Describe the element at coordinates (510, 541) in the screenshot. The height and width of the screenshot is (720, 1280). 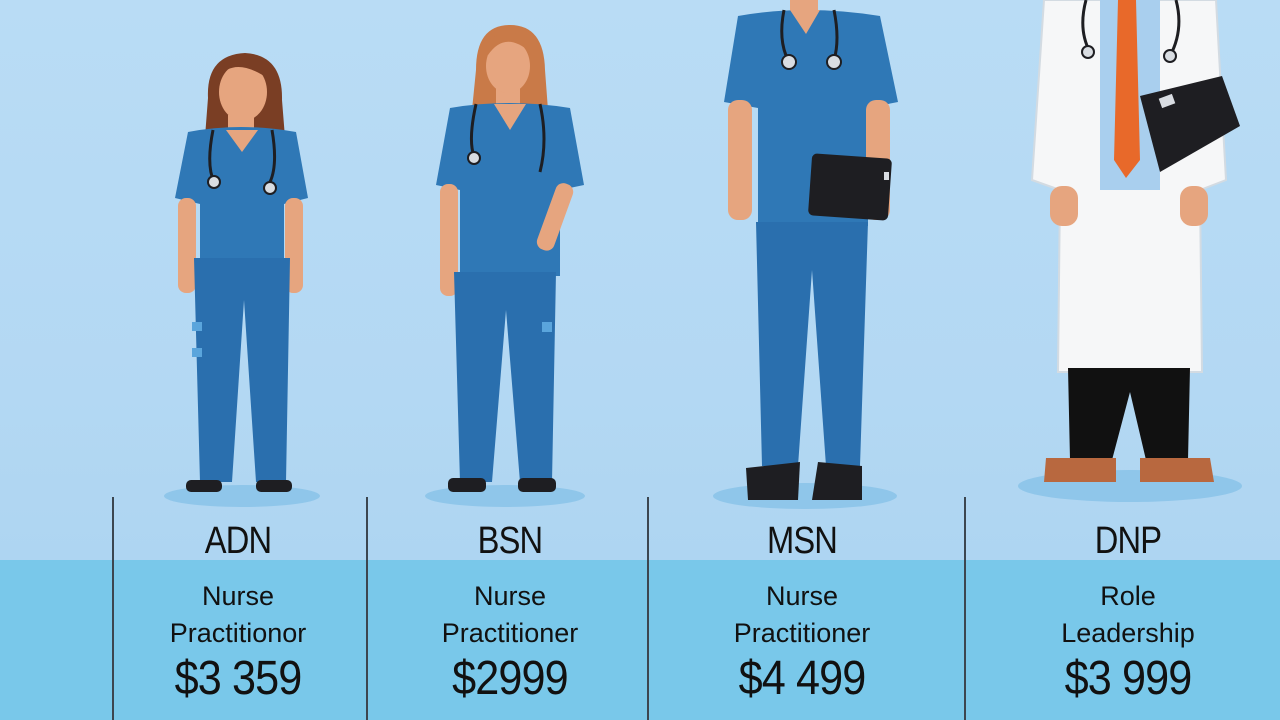
I see `degree-label: BSN` at that location.